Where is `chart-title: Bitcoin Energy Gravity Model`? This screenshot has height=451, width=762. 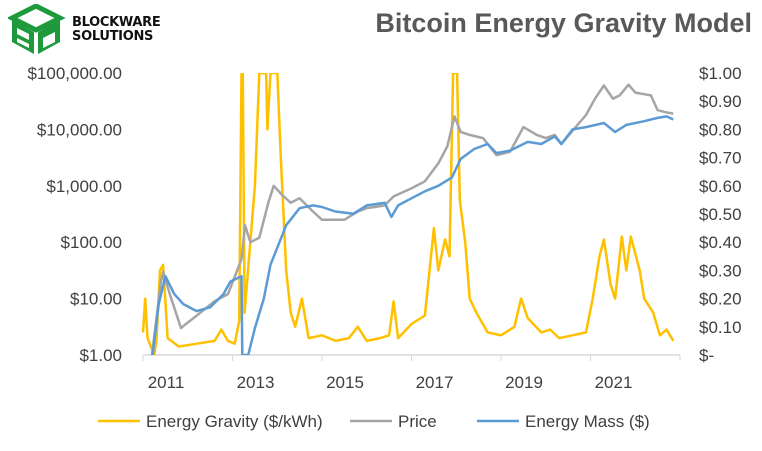 chart-title: Bitcoin Energy Gravity Model is located at coordinates (563, 23).